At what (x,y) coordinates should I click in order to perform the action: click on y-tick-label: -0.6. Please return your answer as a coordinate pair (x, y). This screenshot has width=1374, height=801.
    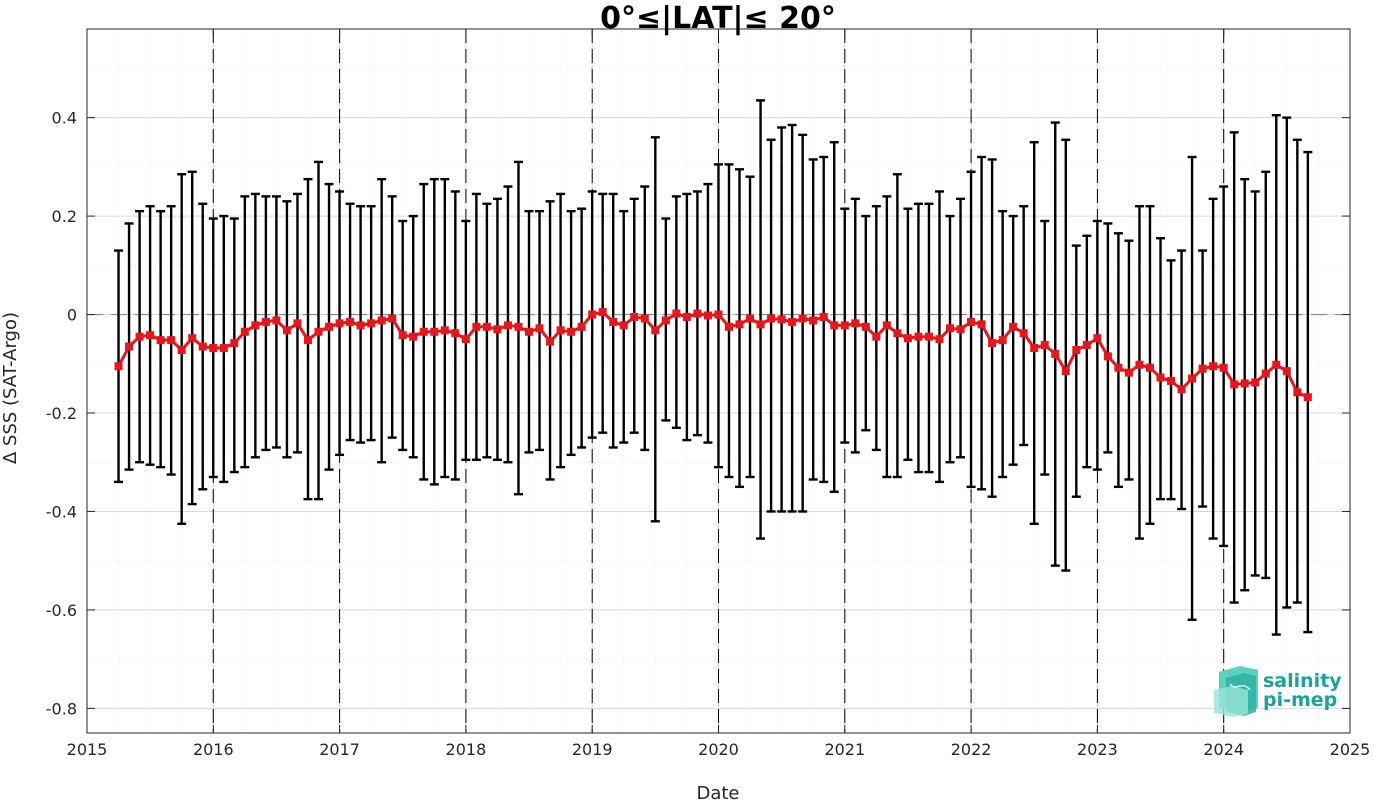
    Looking at the image, I should click on (61, 610).